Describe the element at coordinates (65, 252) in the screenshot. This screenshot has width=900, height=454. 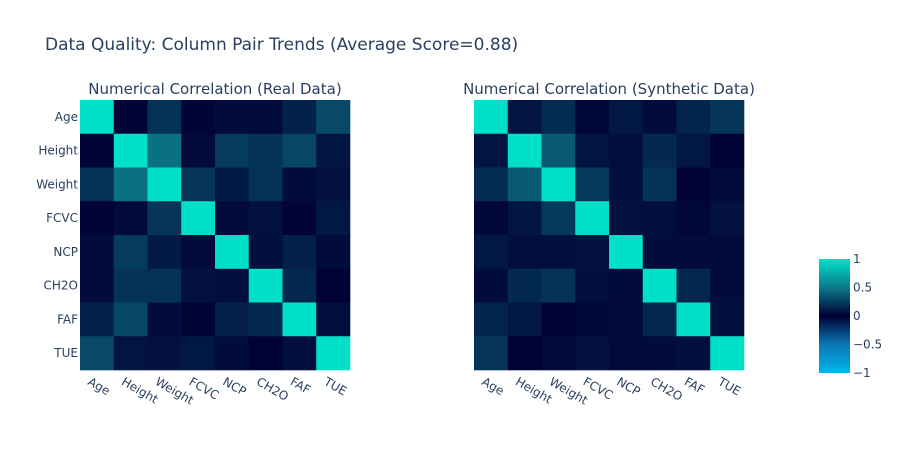
I see `y-tick-label: NCP` at that location.